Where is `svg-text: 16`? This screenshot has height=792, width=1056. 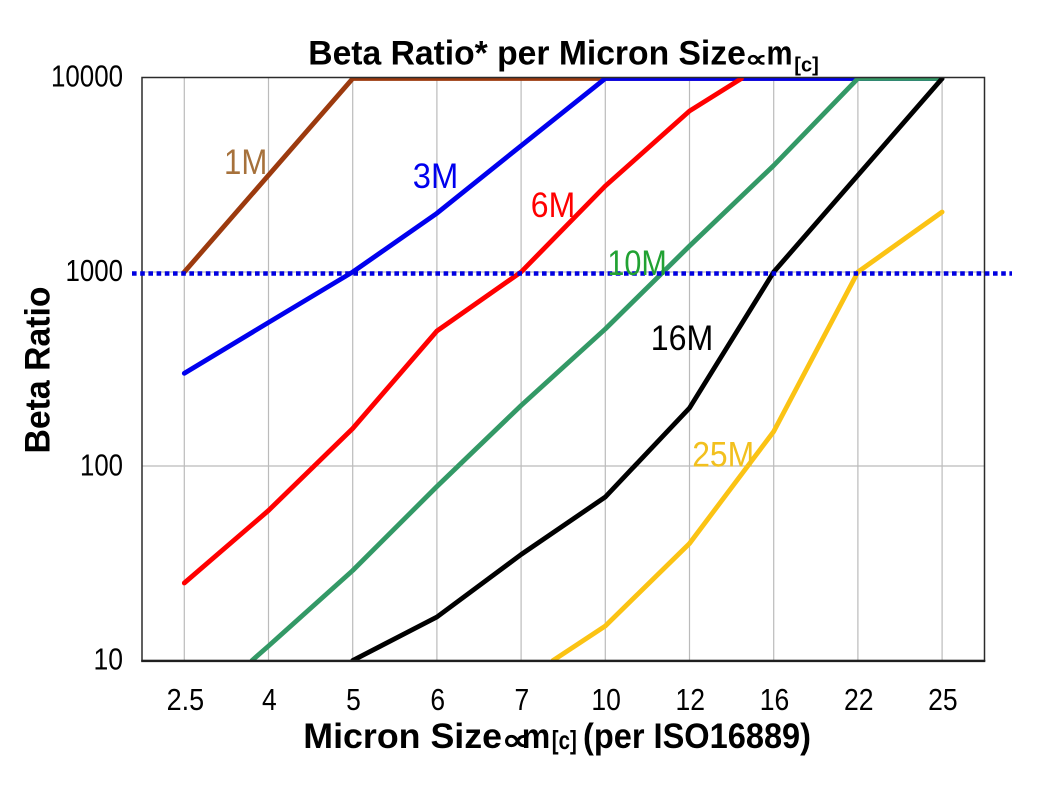 svg-text: 16 is located at coordinates (775, 699).